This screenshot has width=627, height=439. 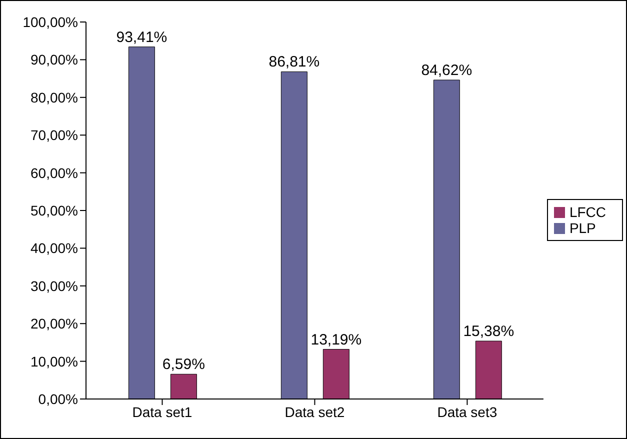 I want to click on y-tick-label: 80,00%, so click(x=54, y=97).